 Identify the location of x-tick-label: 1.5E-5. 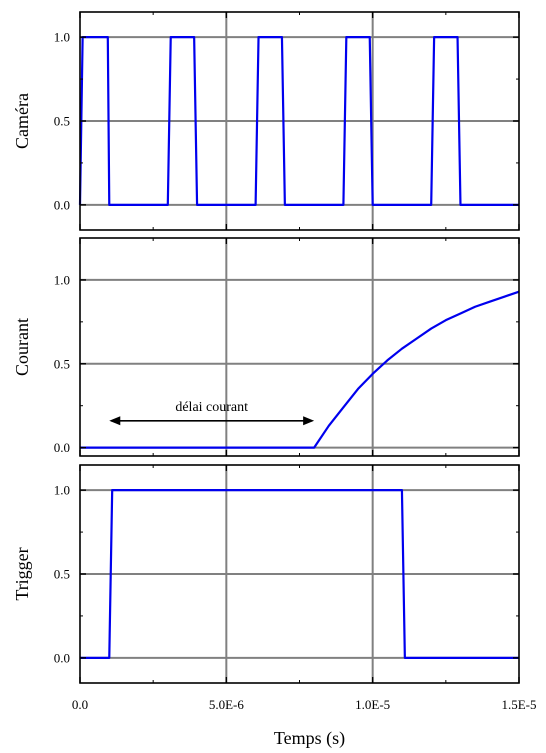
(518, 704).